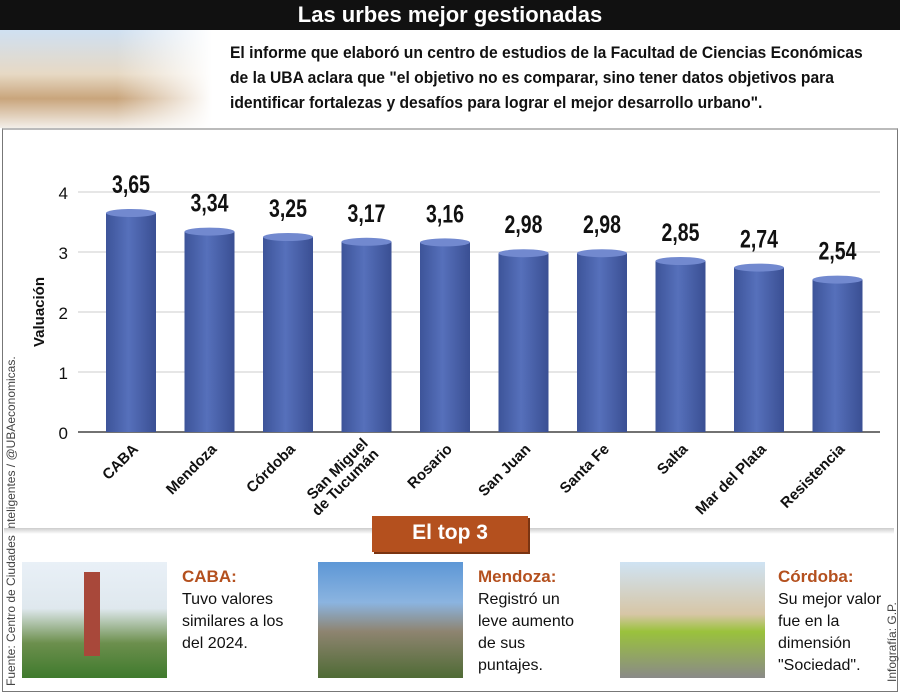 This screenshot has height=693, width=900. I want to click on x-tick-label: Resistencia, so click(812, 475).